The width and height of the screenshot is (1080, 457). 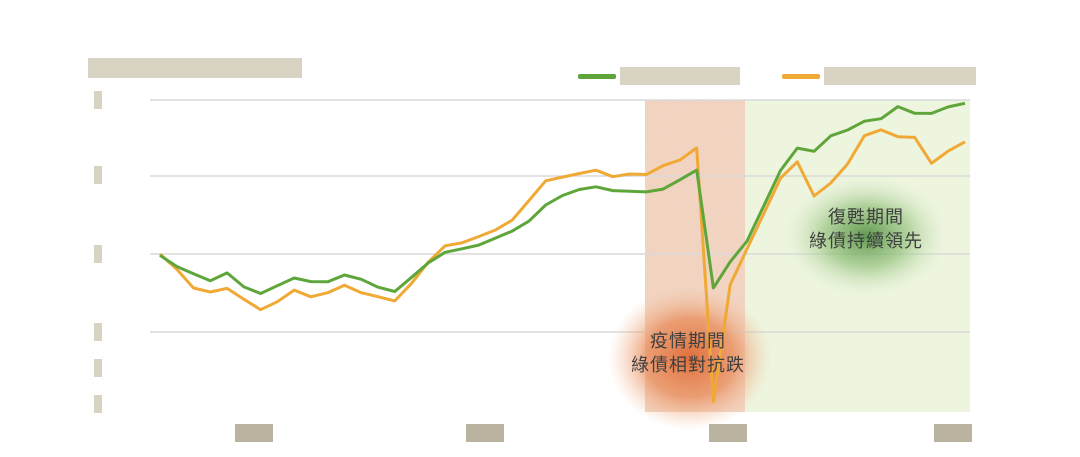 I want to click on legend-item-orange, so click(x=879, y=76).